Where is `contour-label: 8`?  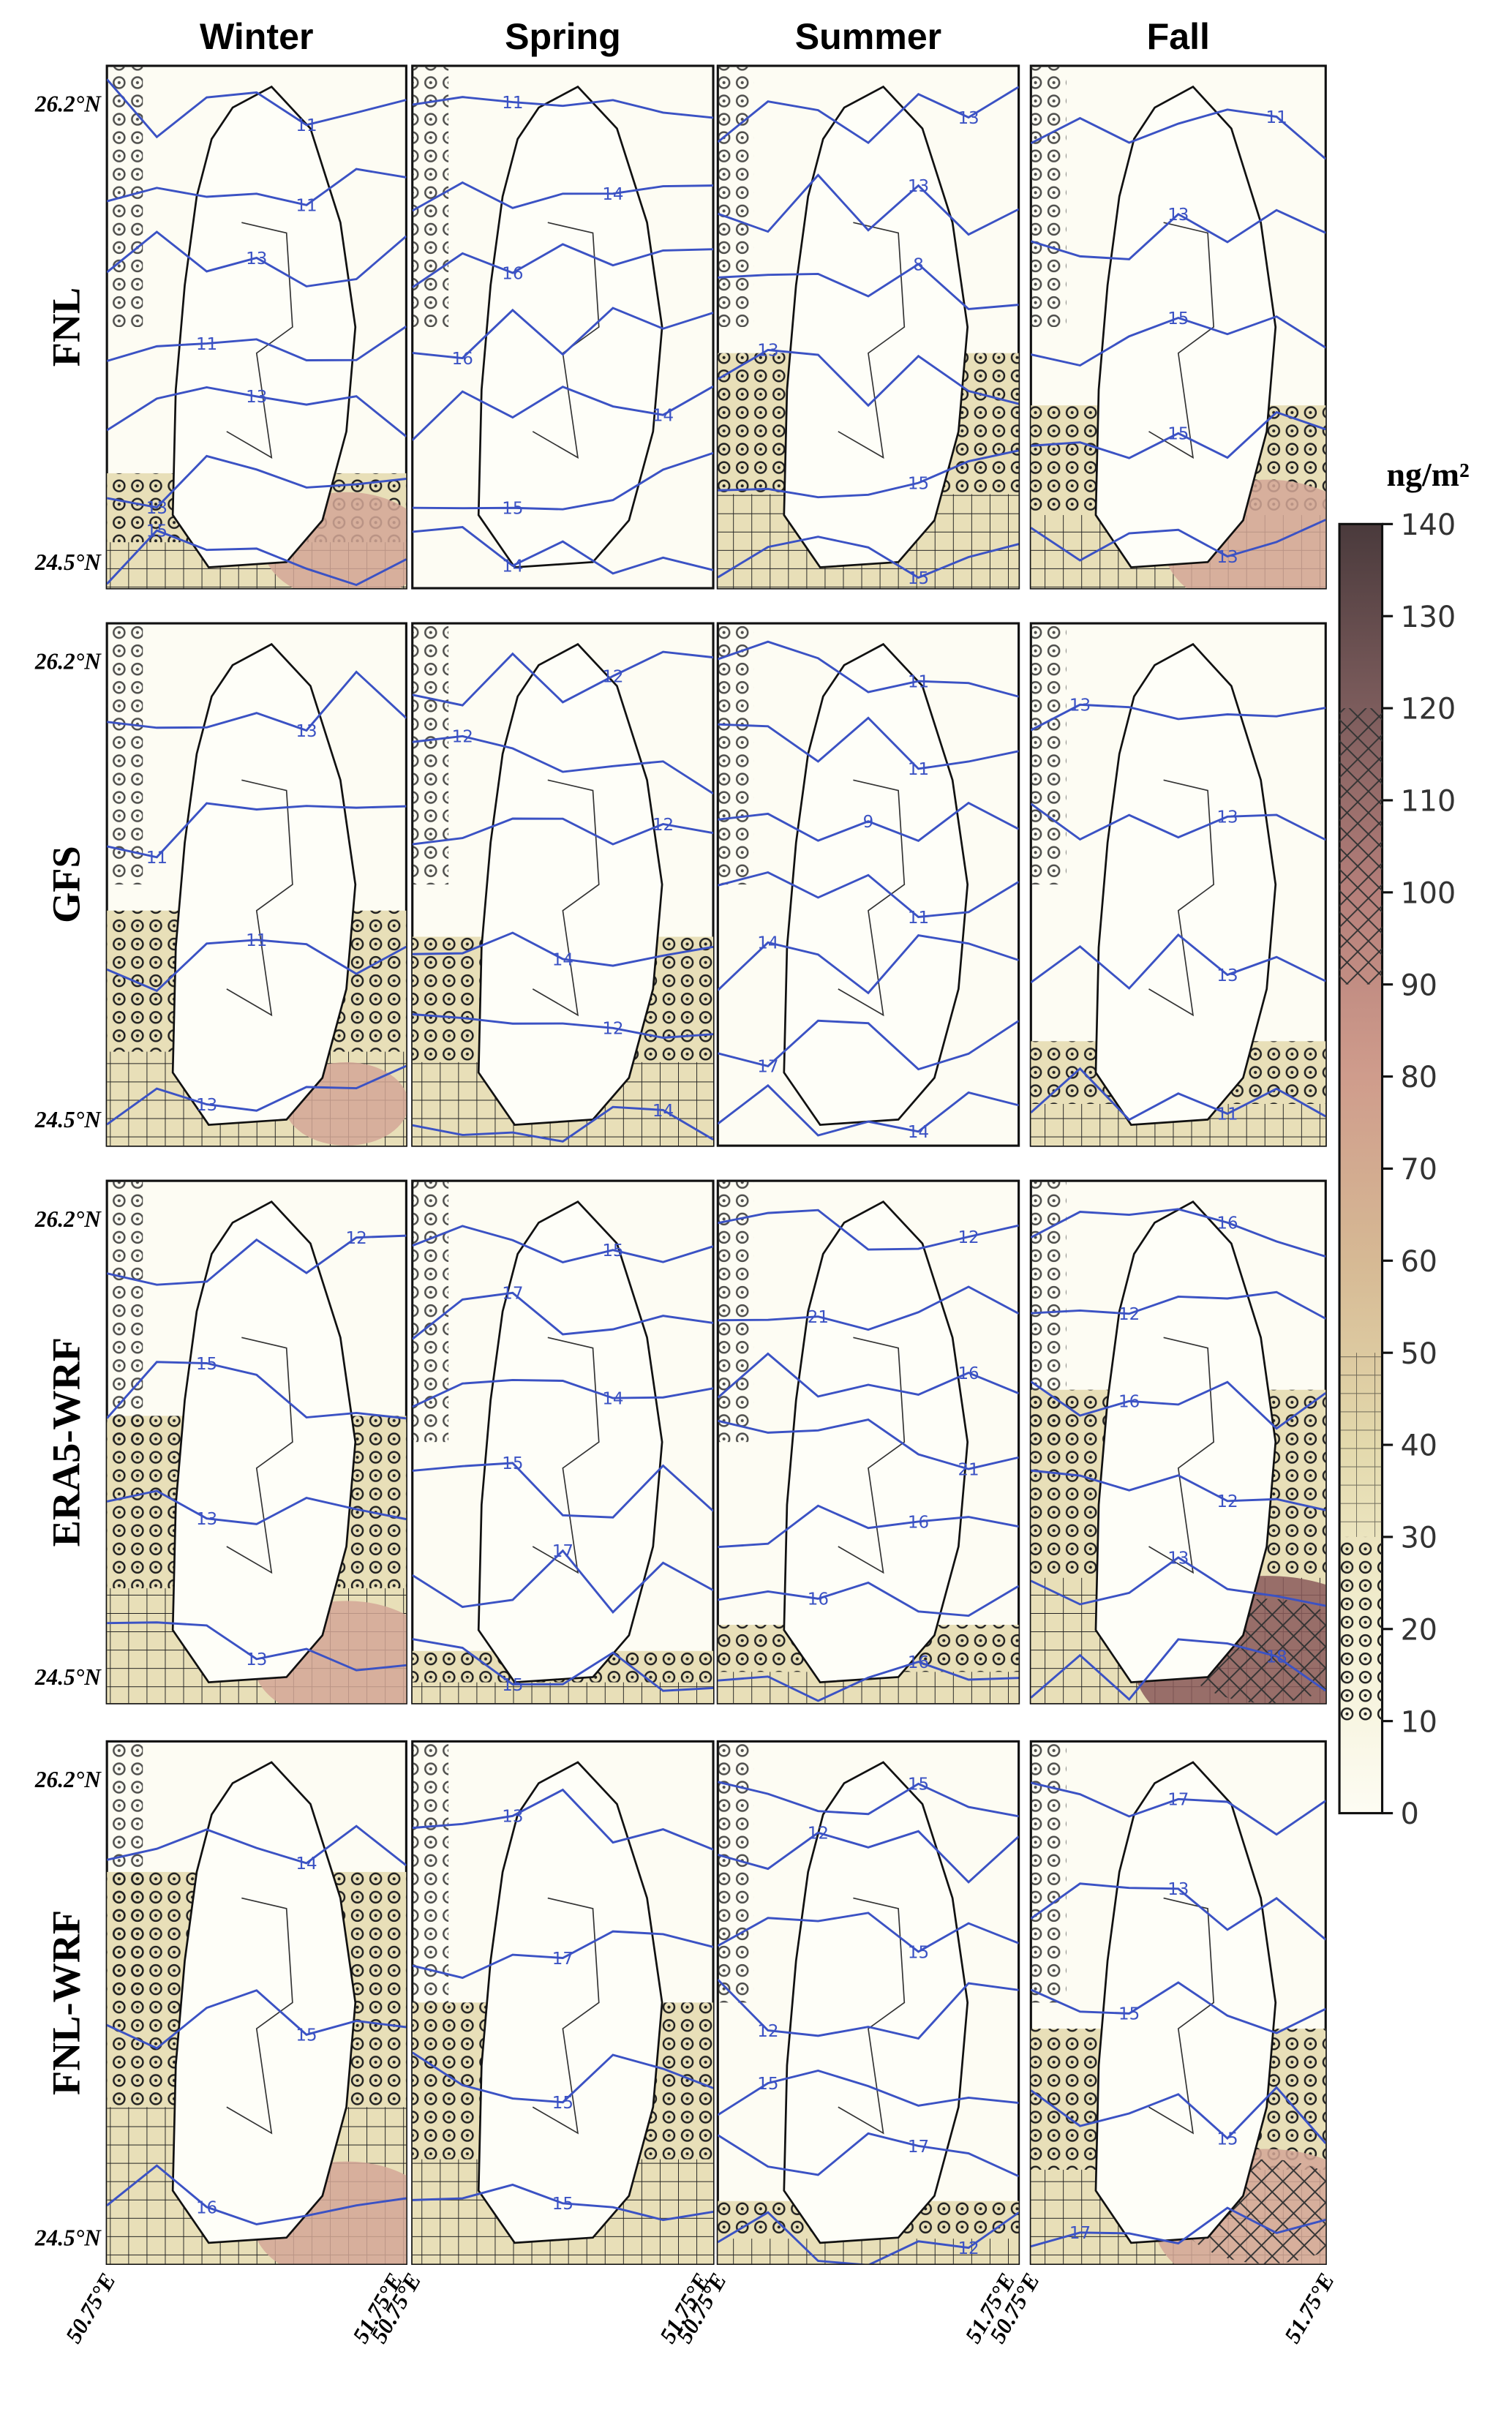
contour-label: 8 is located at coordinates (919, 264).